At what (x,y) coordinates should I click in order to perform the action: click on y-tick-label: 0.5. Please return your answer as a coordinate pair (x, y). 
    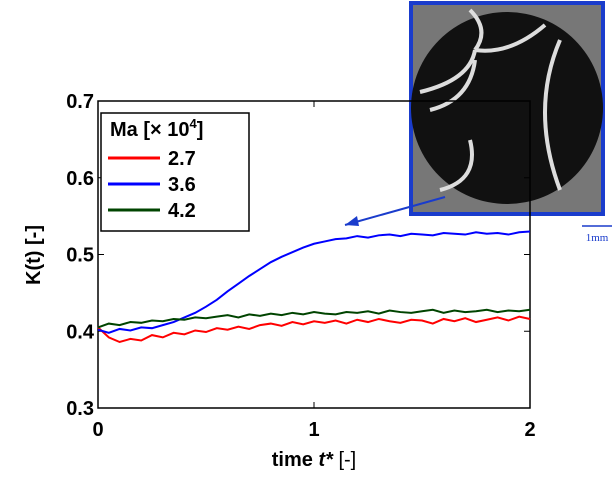
    Looking at the image, I should click on (80, 256).